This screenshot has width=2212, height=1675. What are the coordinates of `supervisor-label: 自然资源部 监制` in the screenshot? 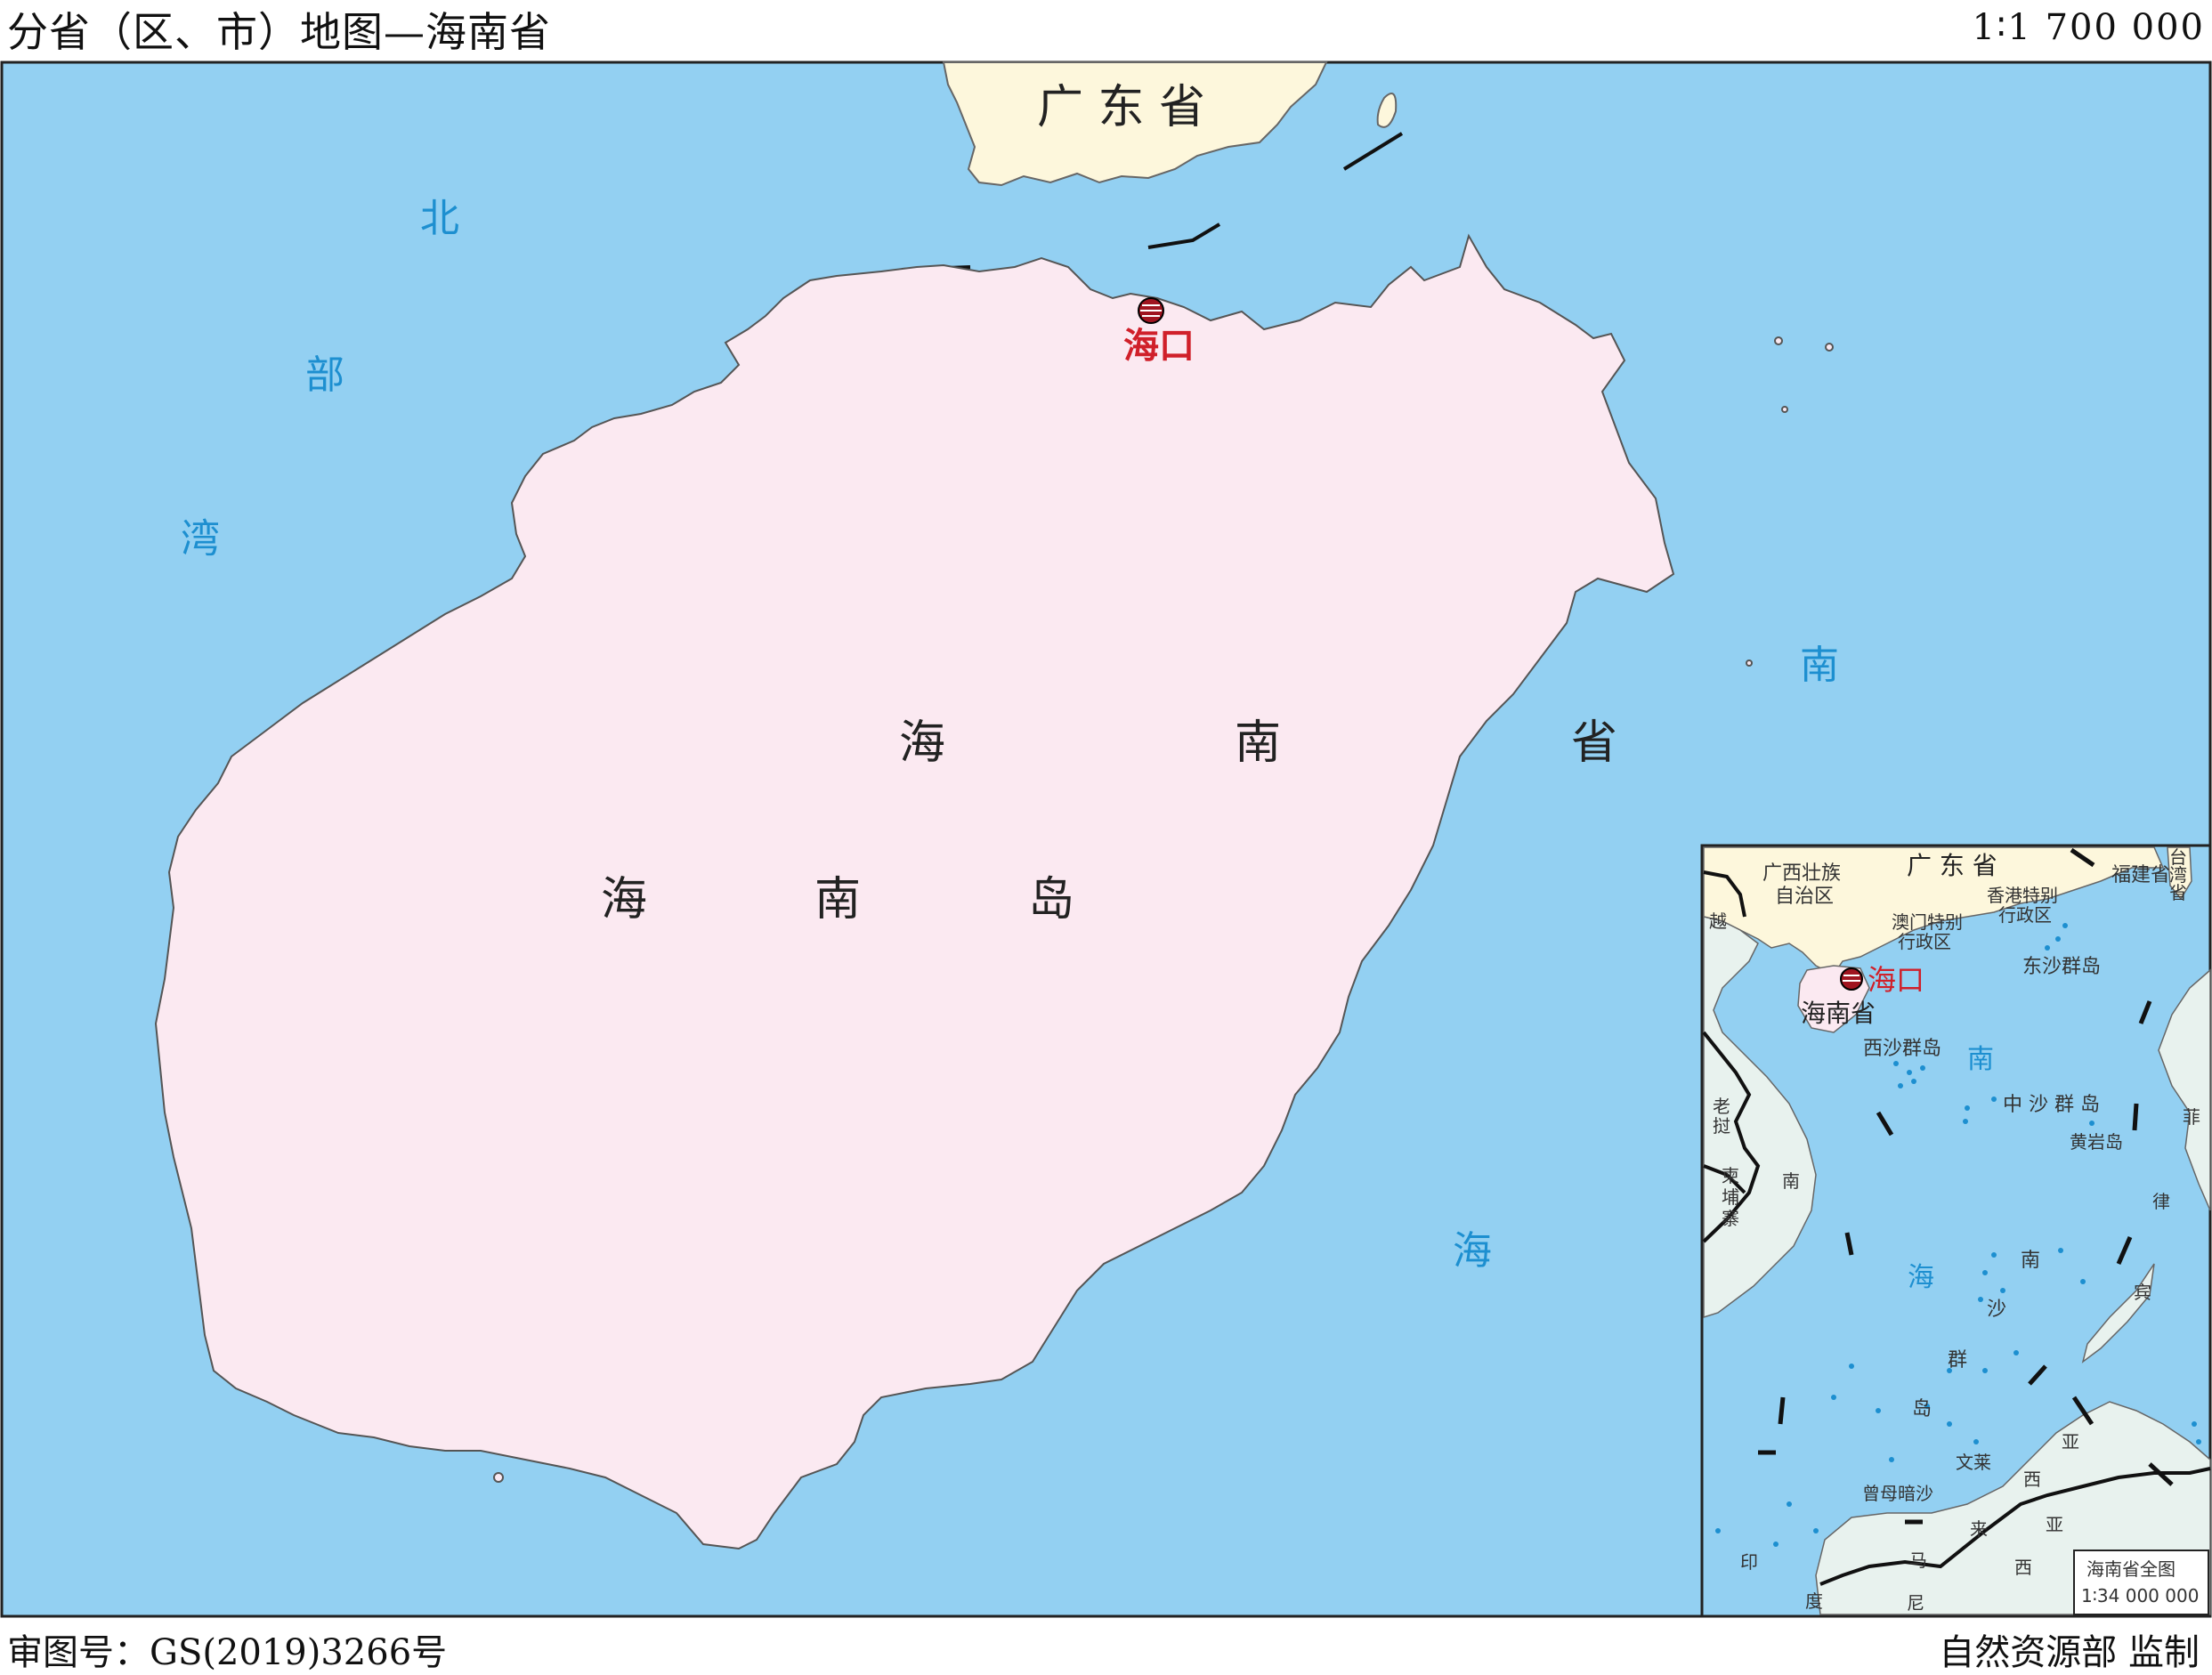 It's located at (2069, 1652).